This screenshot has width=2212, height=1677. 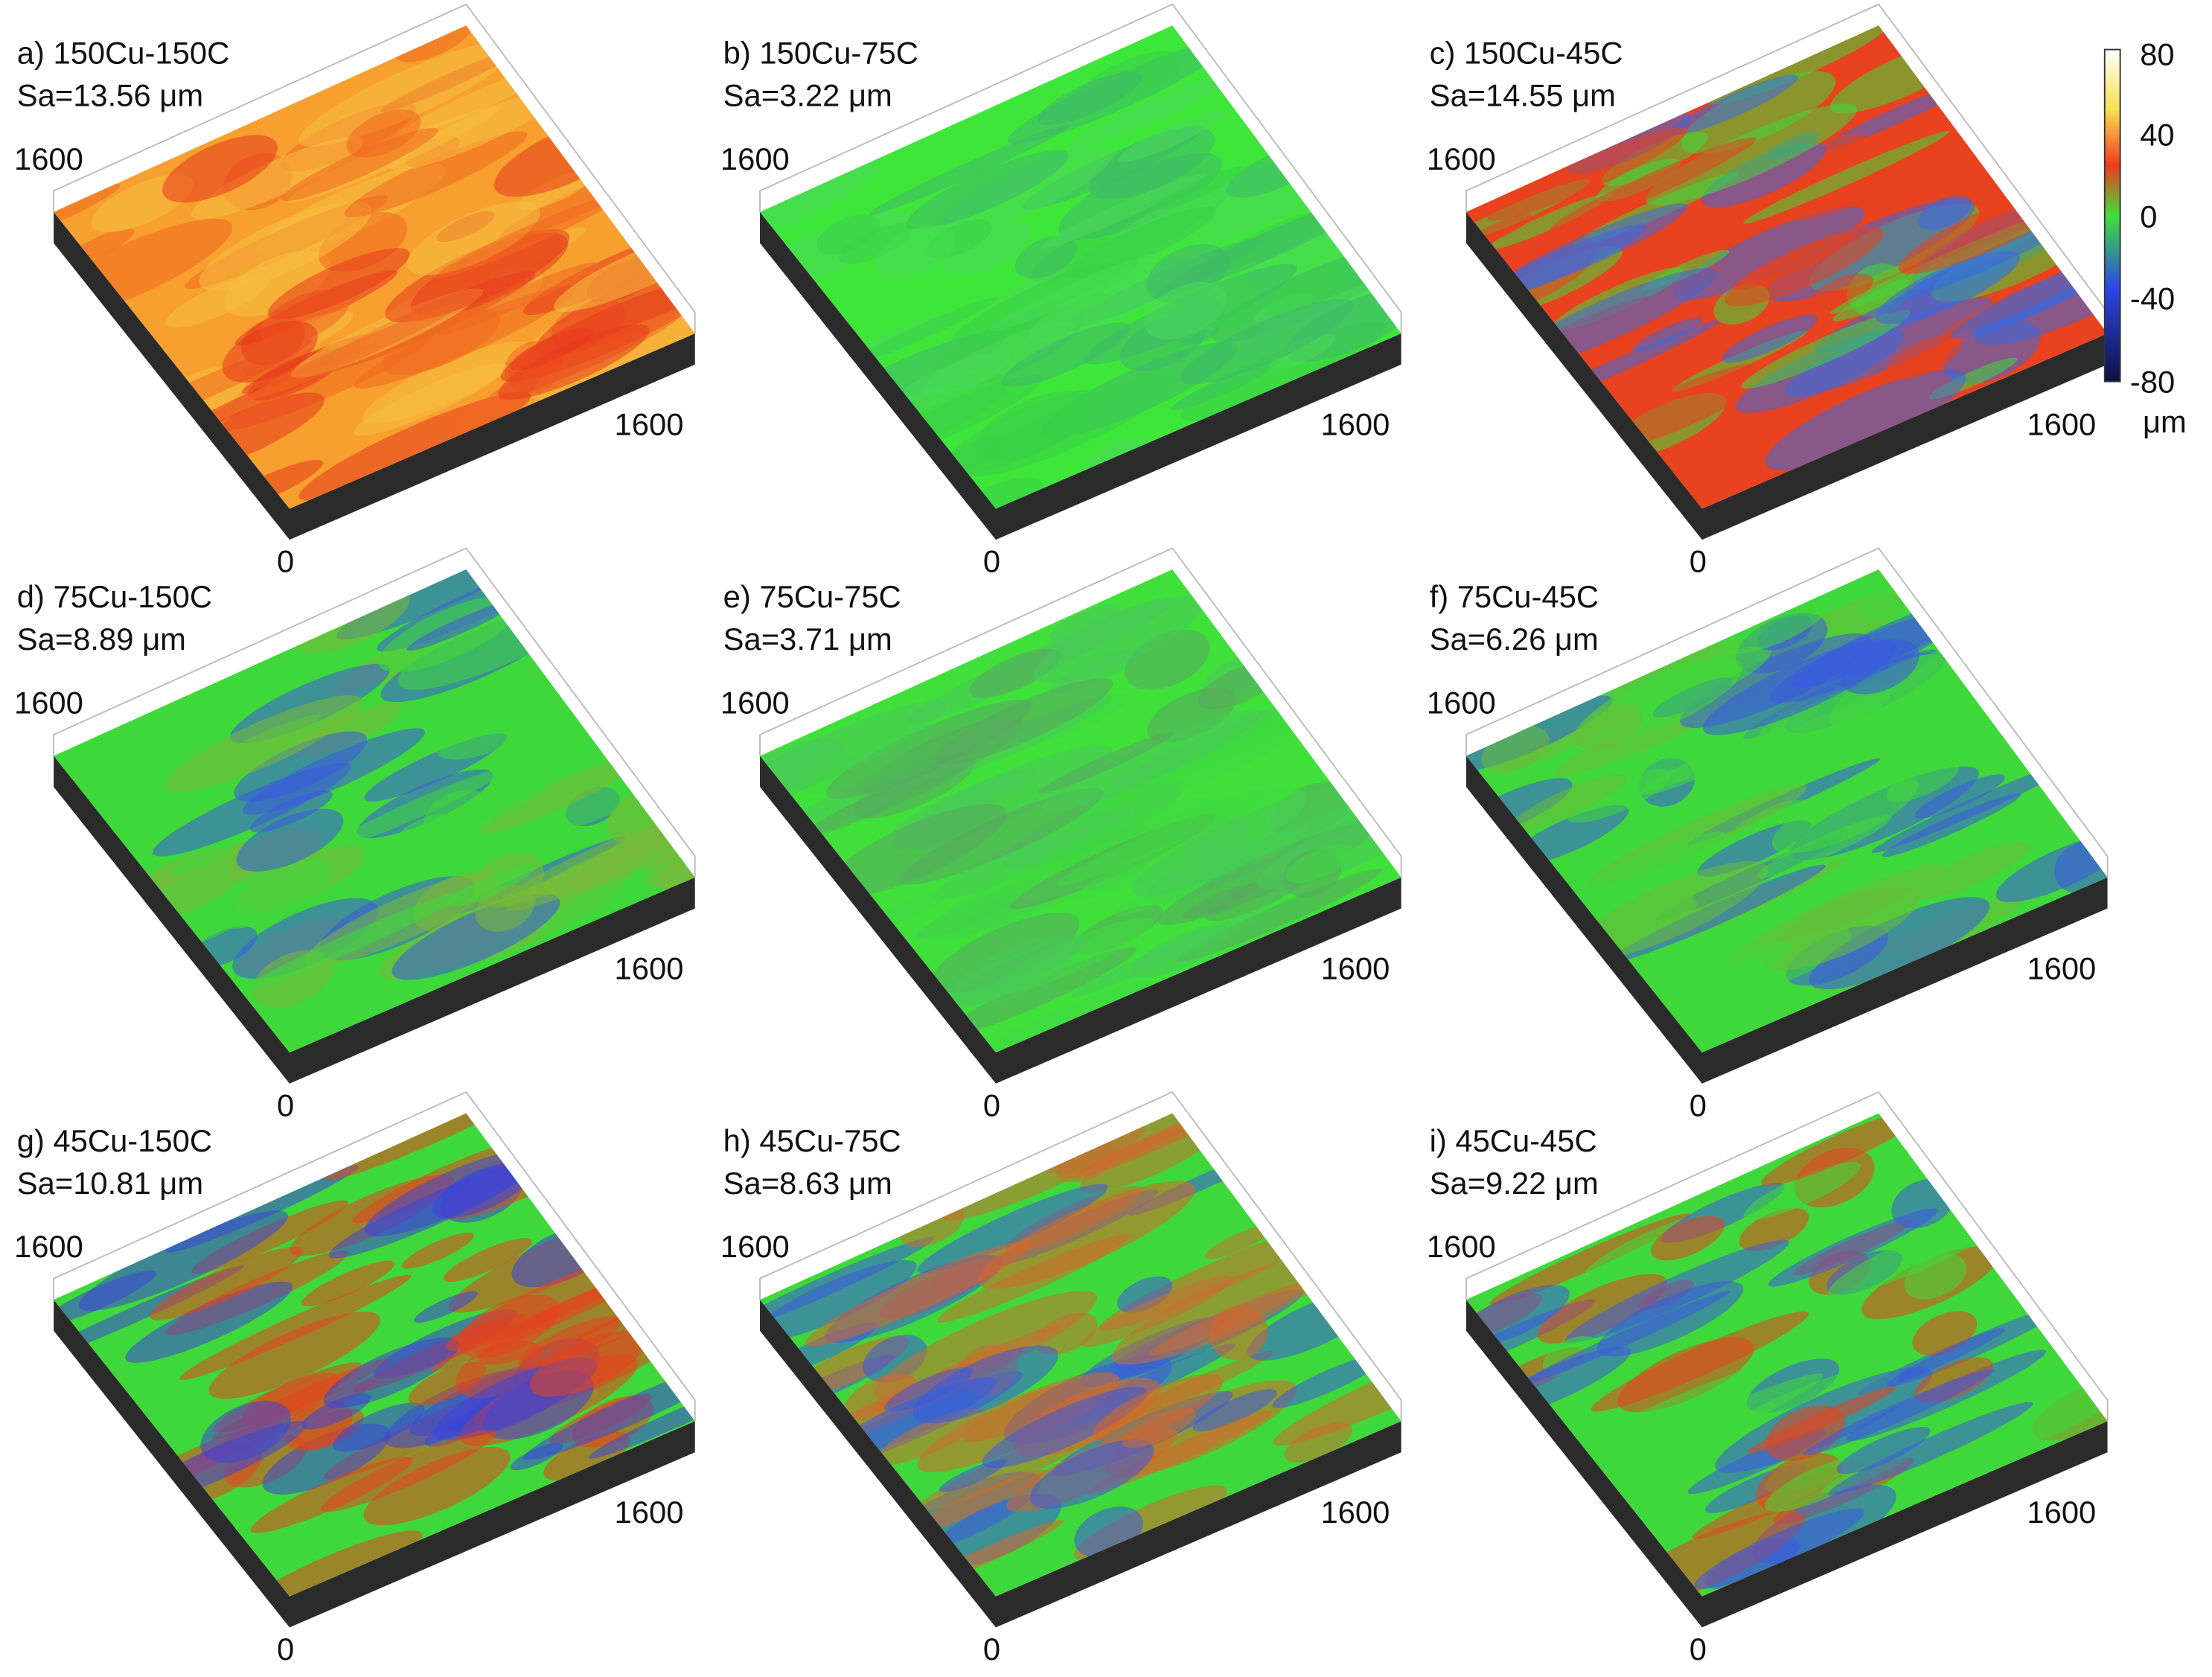 I want to click on surface-panel: d) 75Cu-150C Sa=8.89 μm 1600 1600 0, so click(x=355, y=834).